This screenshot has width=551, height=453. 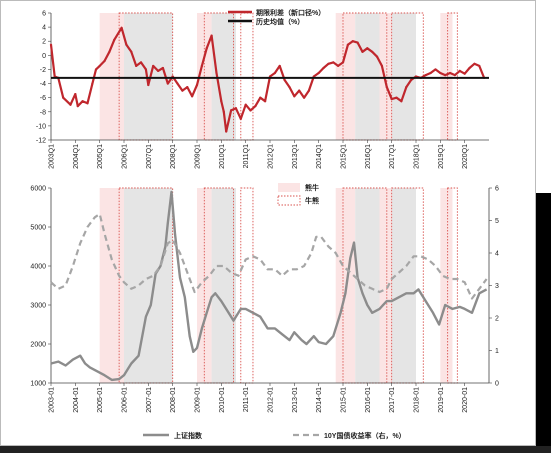 I want to click on x-tick-label: 2014-01, so click(x=319, y=400).